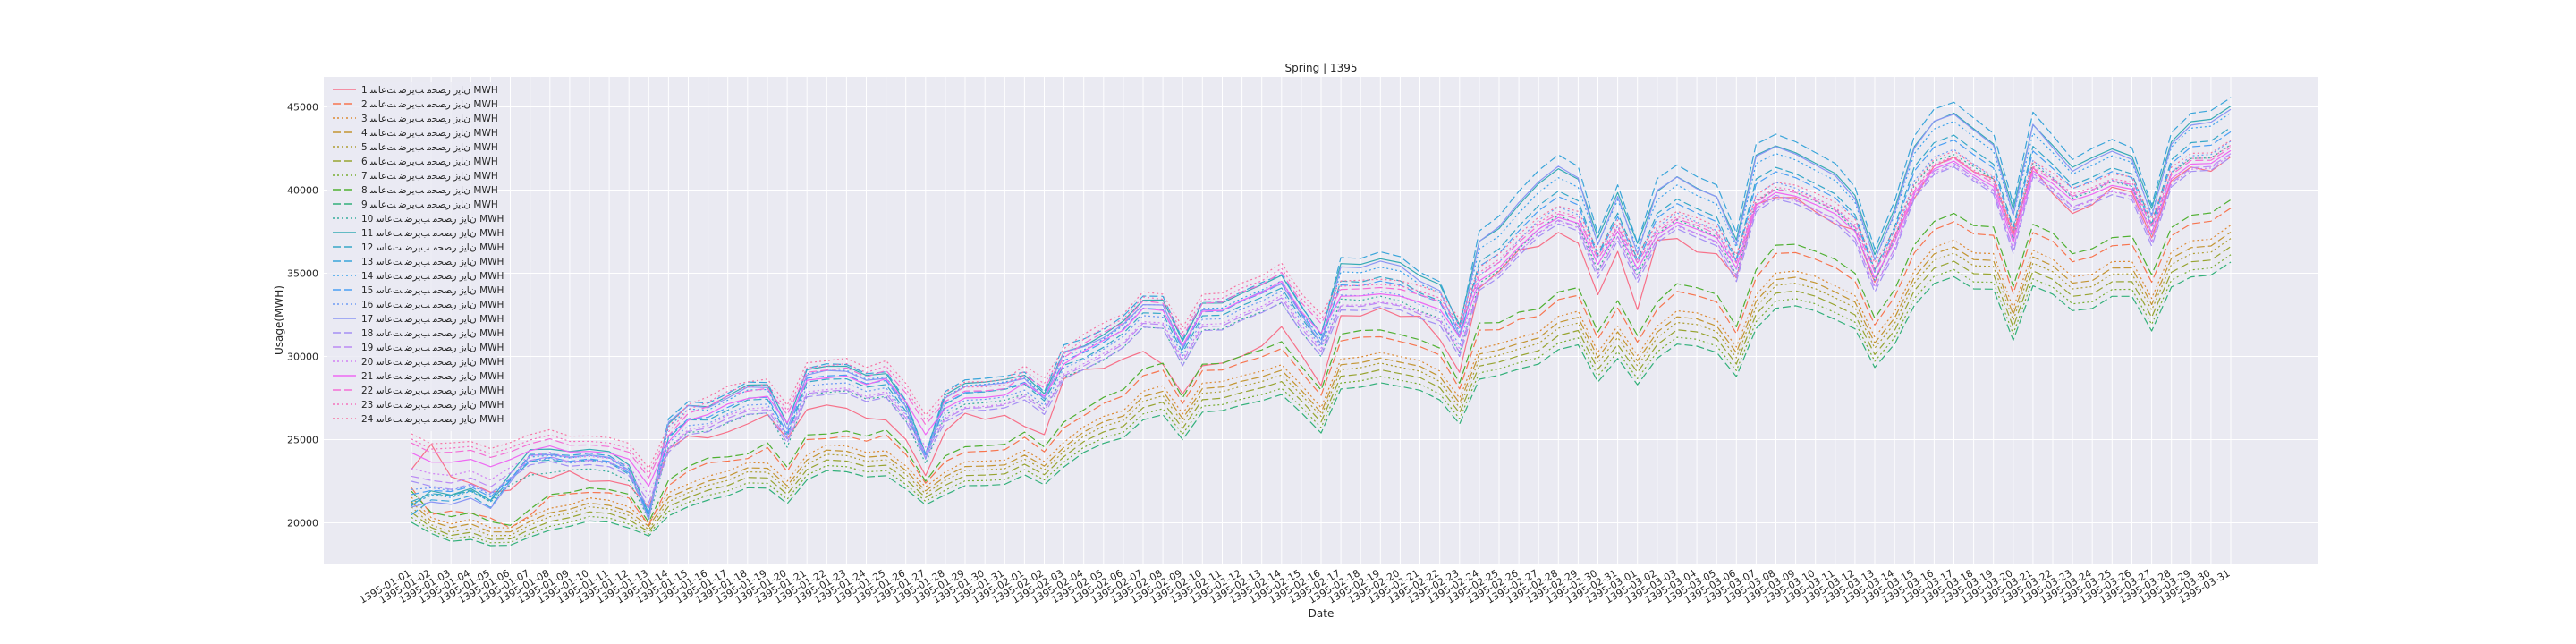 The image size is (2576, 644). Describe the element at coordinates (1321, 68) in the screenshot. I see `chart-title: Spring | 1395` at that location.